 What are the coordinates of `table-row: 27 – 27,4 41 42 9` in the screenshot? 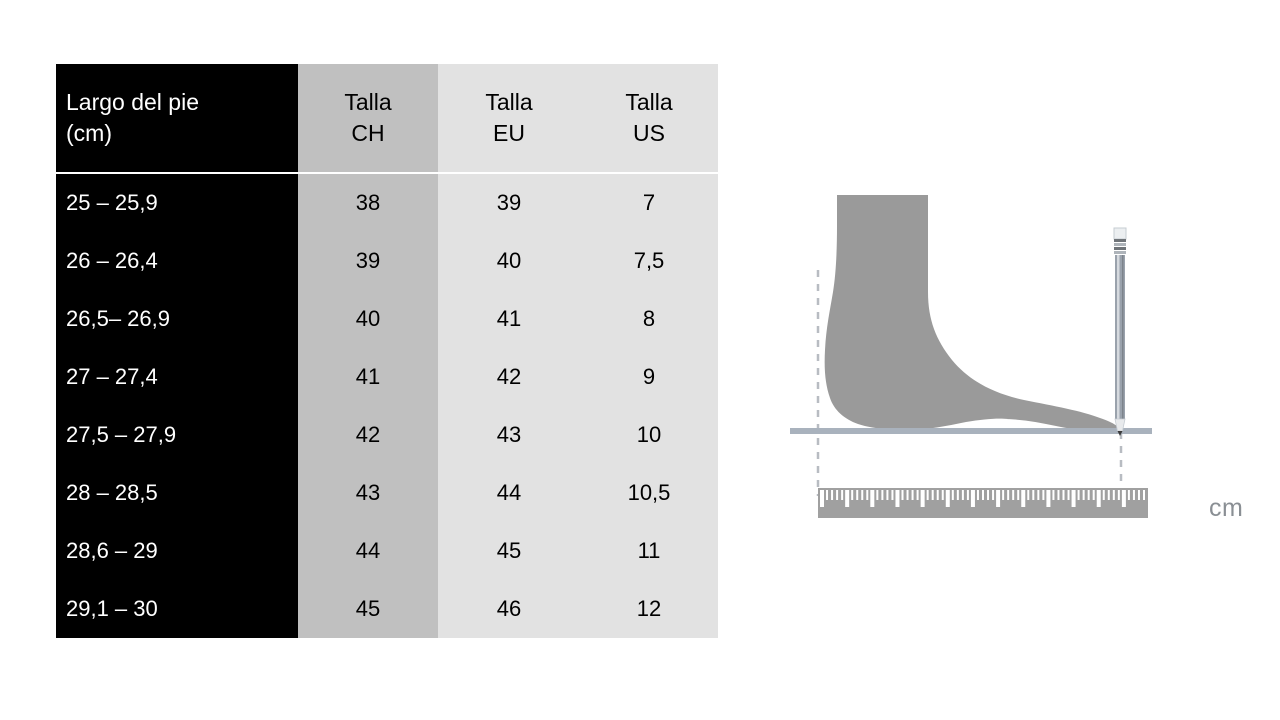 It's located at (387, 377).